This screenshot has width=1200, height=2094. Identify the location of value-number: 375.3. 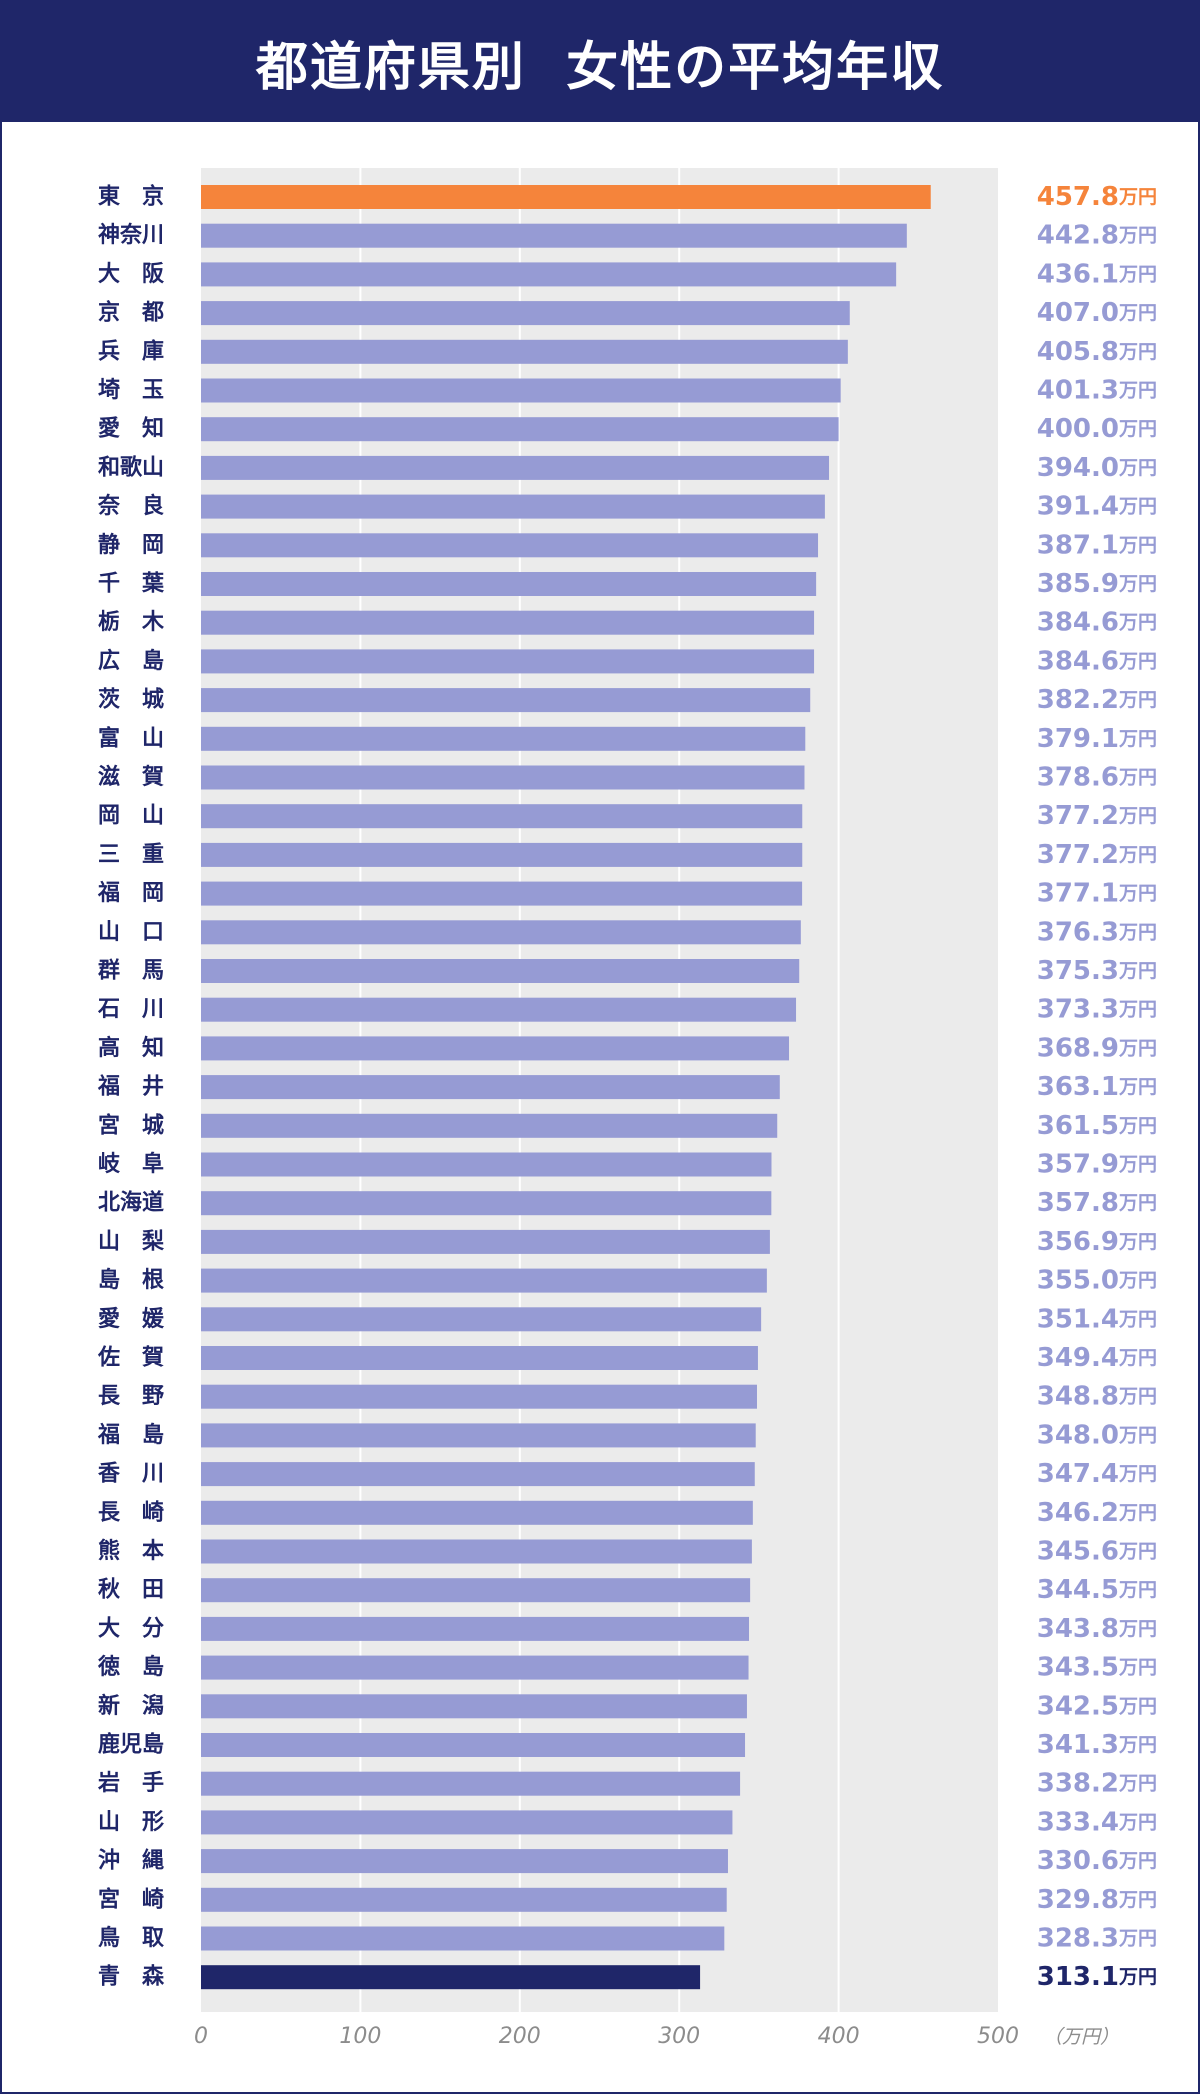
(1078, 971).